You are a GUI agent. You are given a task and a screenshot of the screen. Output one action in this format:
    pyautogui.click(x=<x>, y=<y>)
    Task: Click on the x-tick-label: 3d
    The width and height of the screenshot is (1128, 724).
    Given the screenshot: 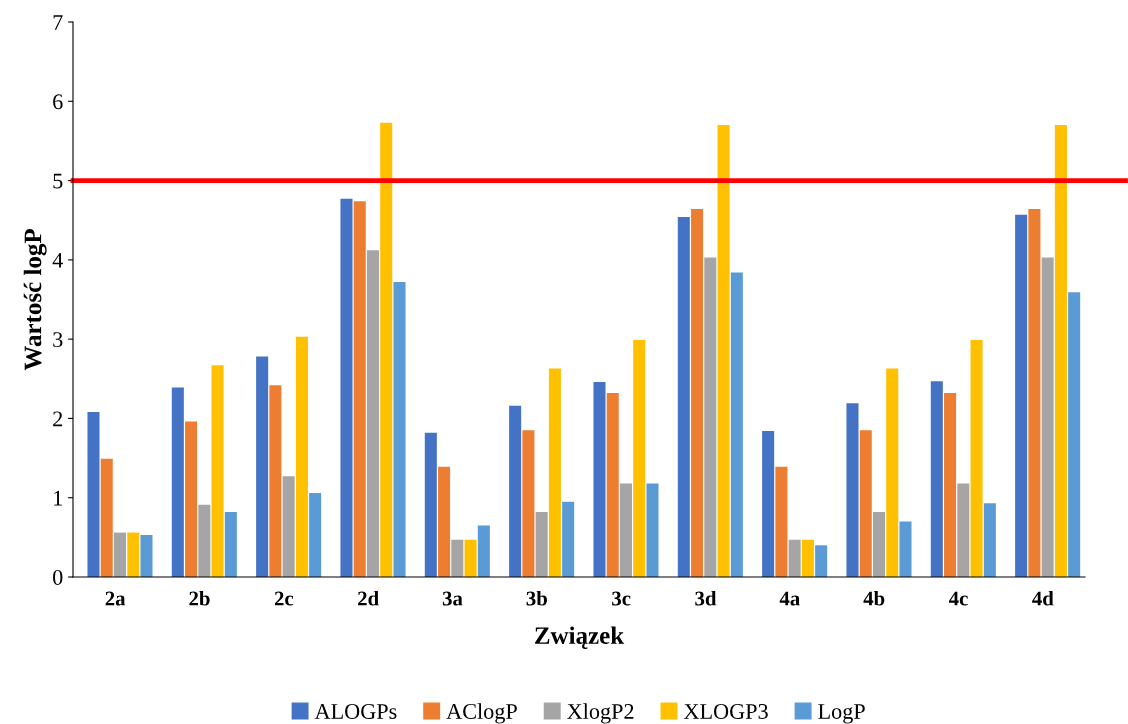 What is the action you would take?
    pyautogui.click(x=706, y=598)
    